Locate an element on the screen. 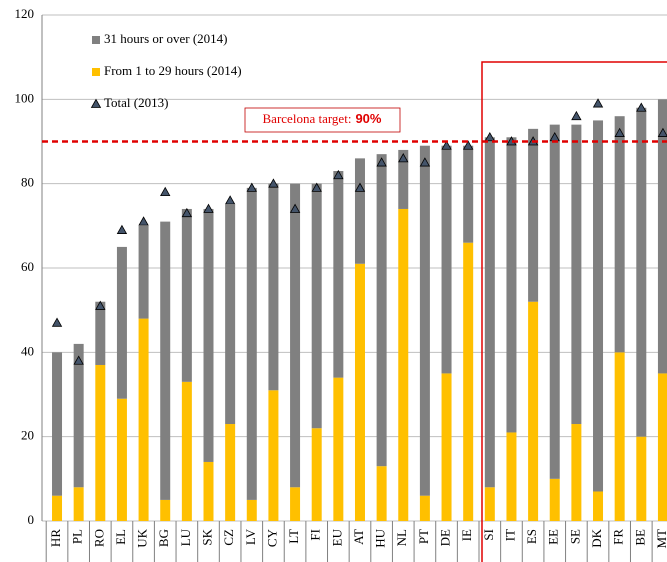 This screenshot has width=667, height=562. y-tick-label: 100 is located at coordinates (25, 97).